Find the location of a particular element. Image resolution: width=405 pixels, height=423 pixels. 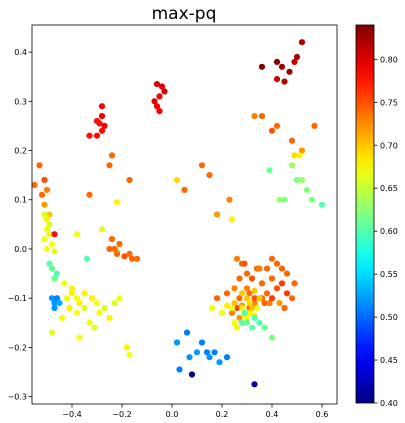

colorbar-tick-label: 0.75 is located at coordinates (389, 102).